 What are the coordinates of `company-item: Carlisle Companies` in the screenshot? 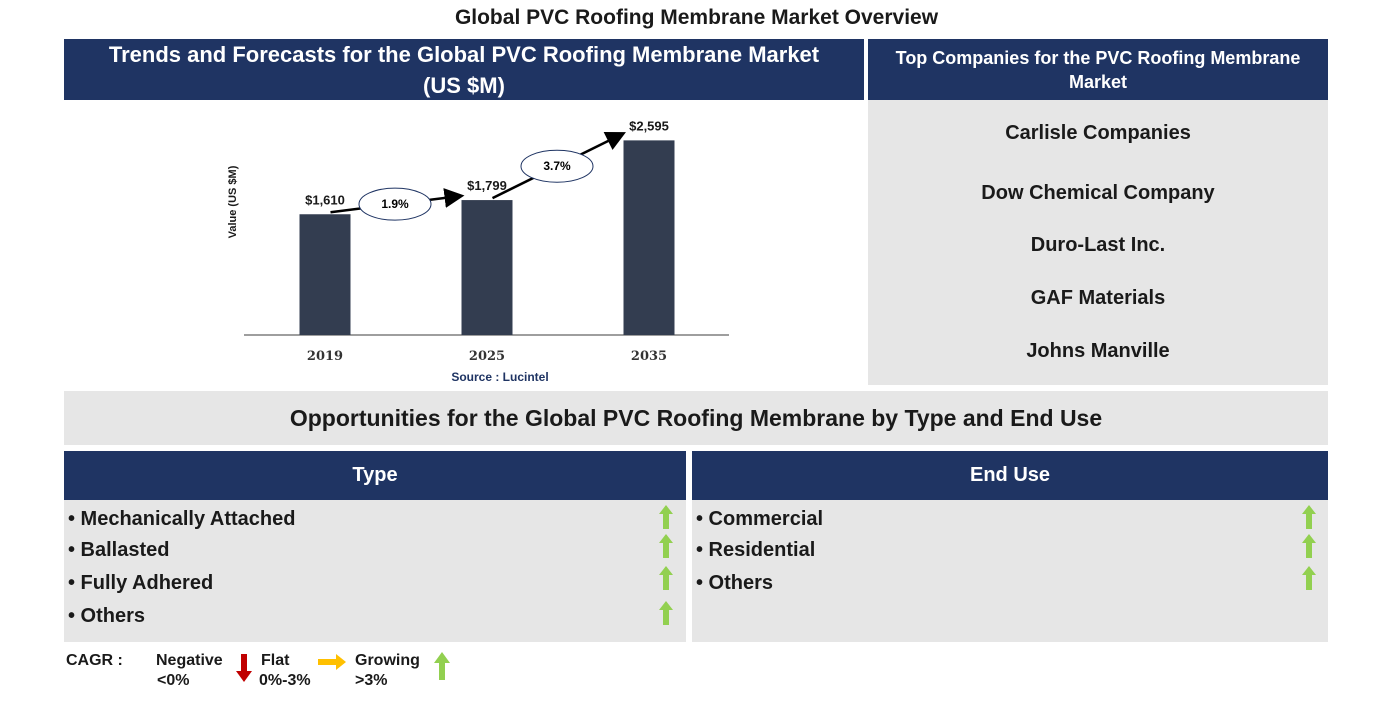 It's located at (1098, 133).